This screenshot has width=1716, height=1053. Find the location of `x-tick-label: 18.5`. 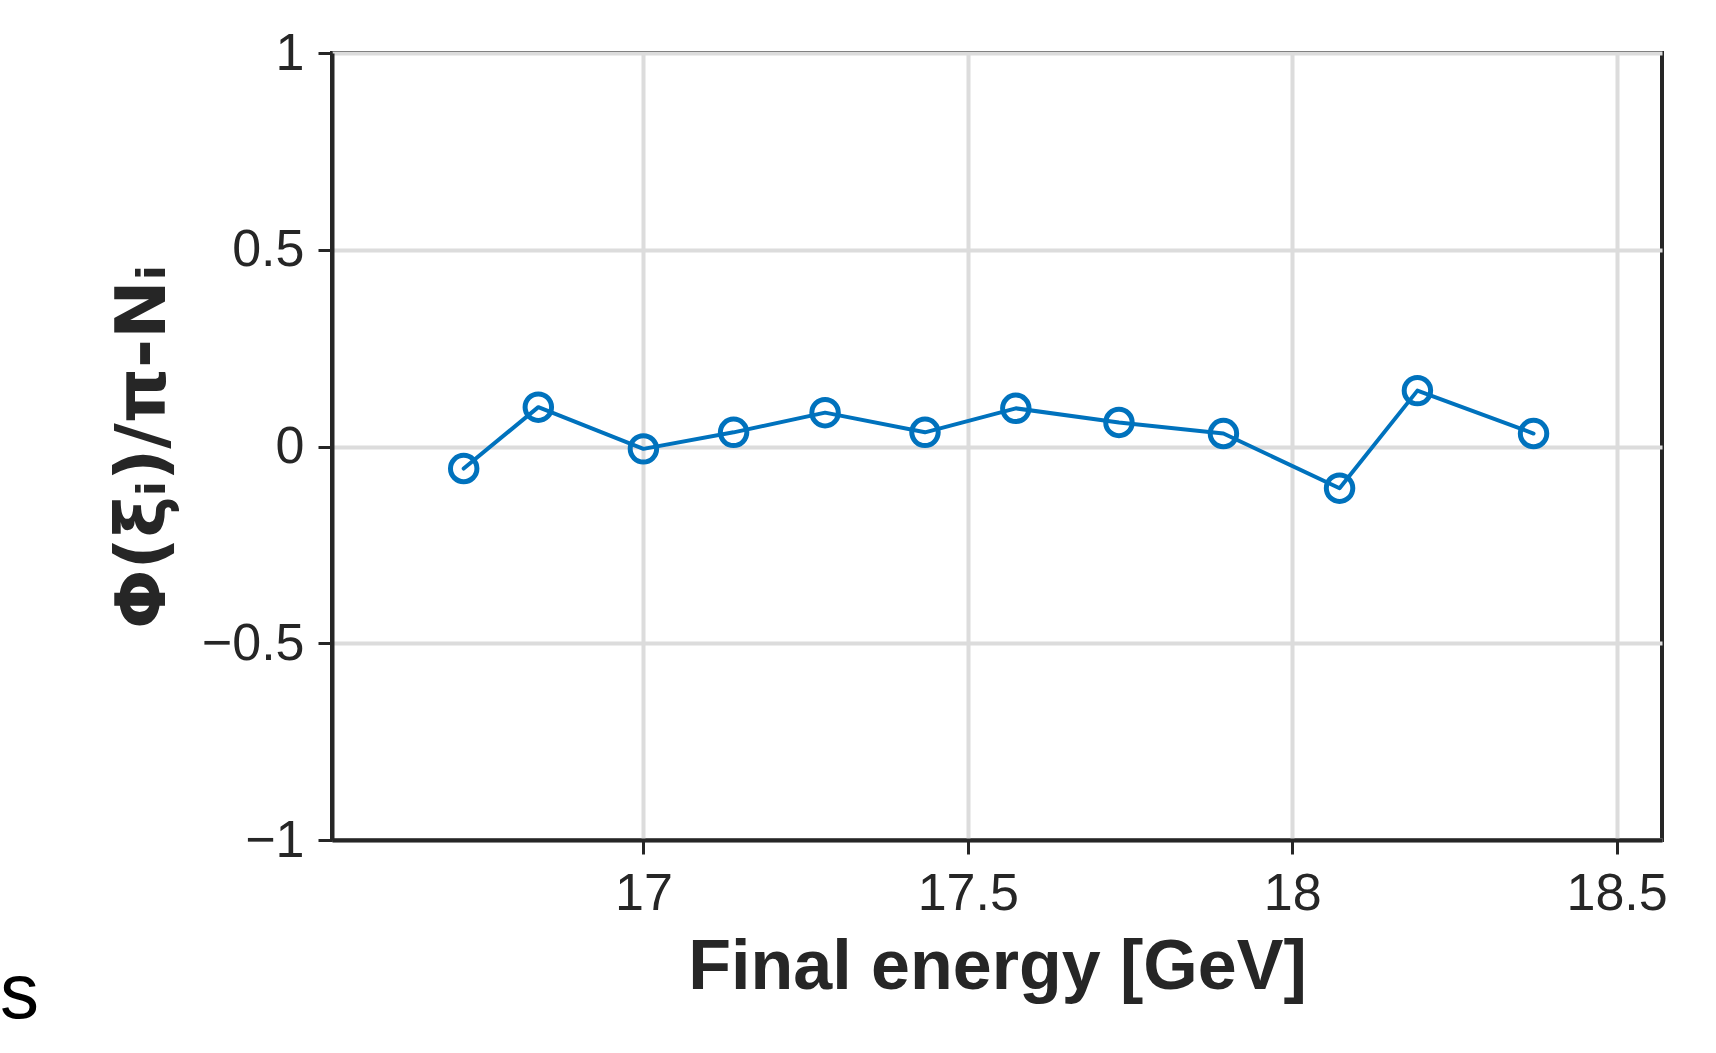

x-tick-label: 18.5 is located at coordinates (1617, 891).